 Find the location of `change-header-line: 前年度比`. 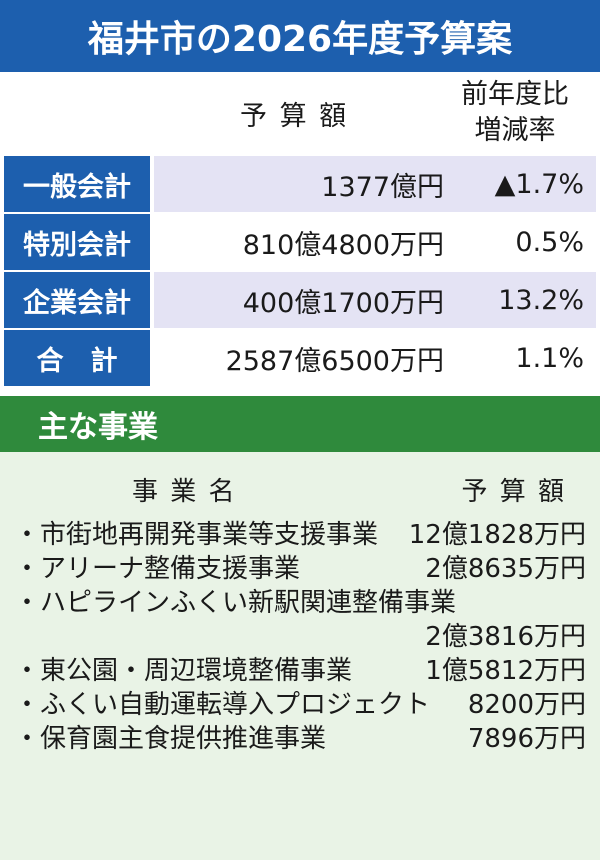

change-header-line: 前年度比 is located at coordinates (515, 94).